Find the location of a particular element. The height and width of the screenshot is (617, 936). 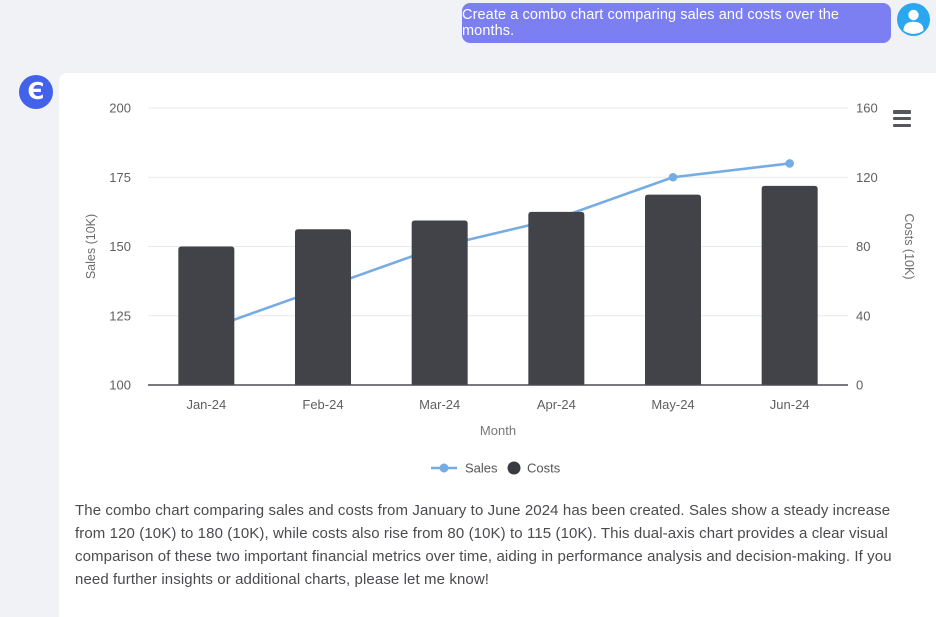

right-axis-tick: 120 is located at coordinates (867, 177).